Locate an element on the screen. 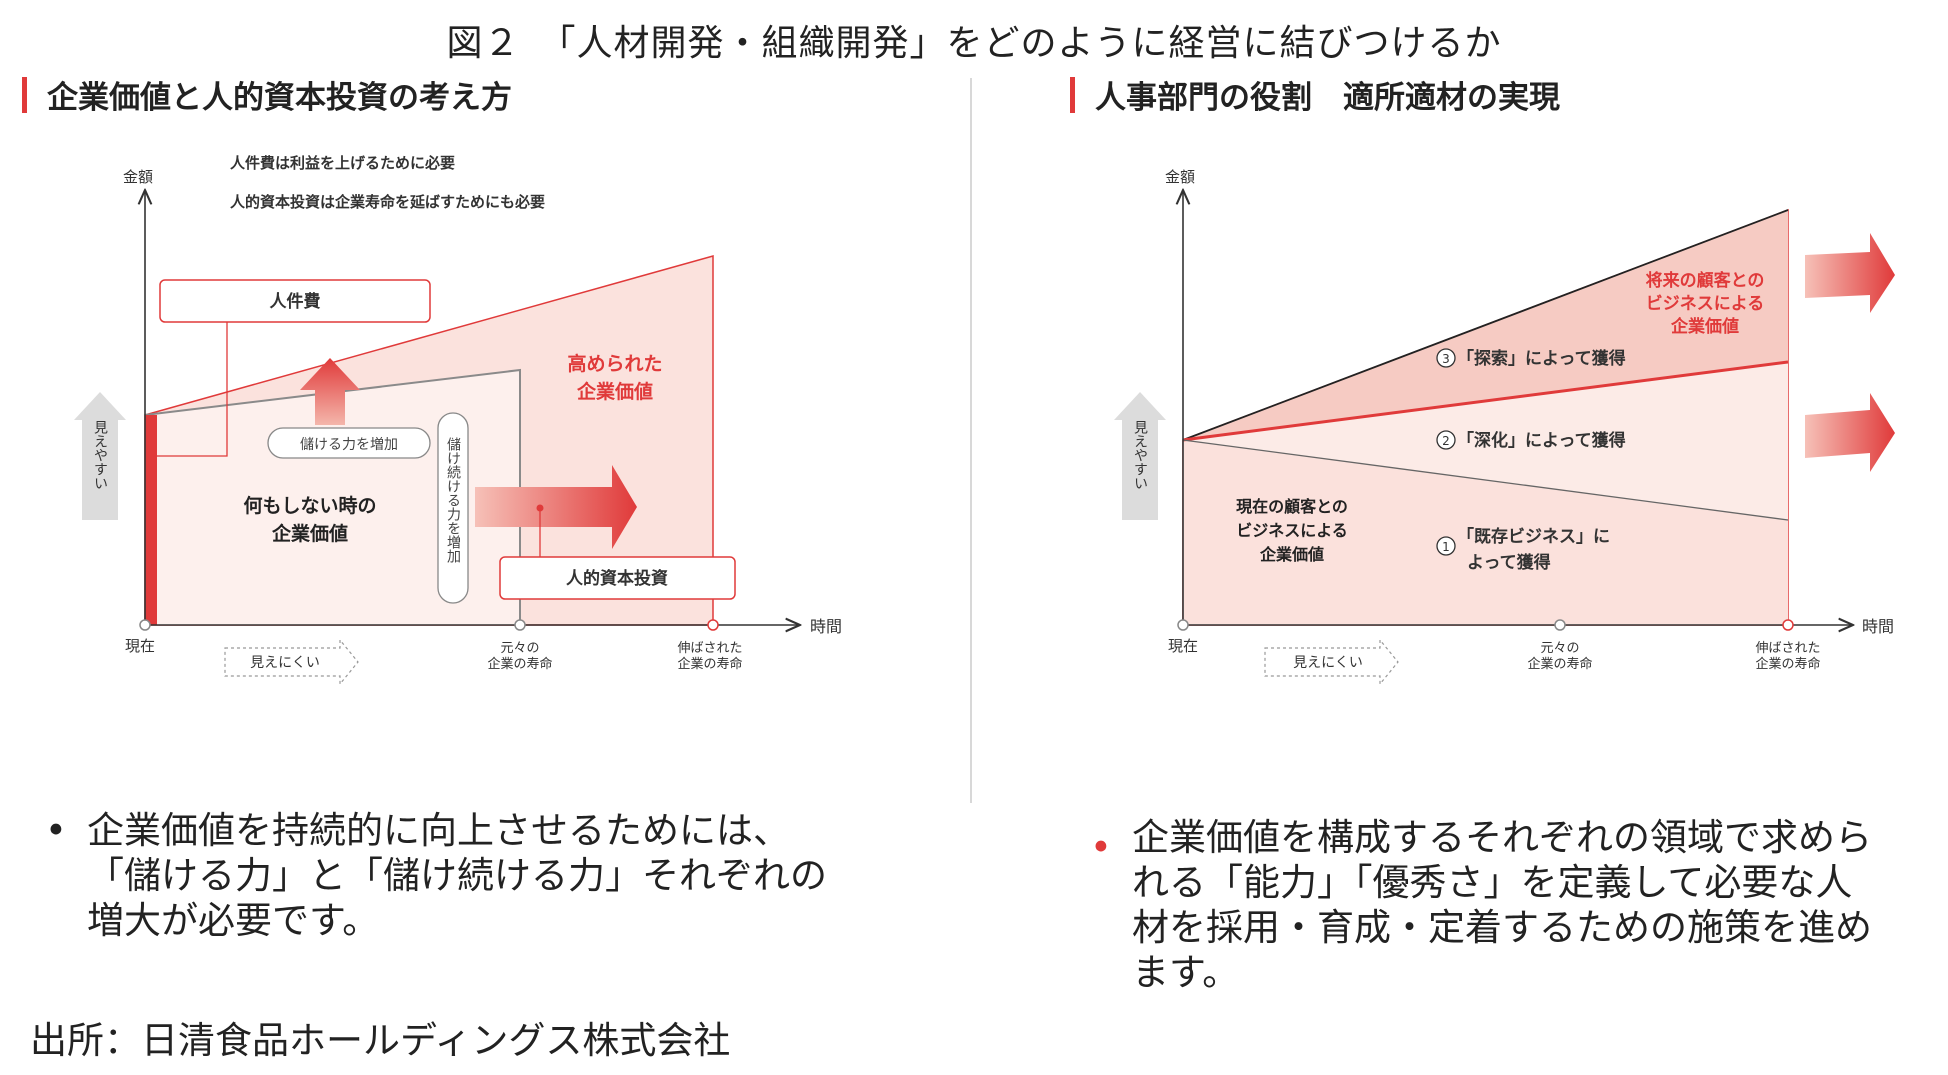  item2-number: 2 is located at coordinates (1446, 441).